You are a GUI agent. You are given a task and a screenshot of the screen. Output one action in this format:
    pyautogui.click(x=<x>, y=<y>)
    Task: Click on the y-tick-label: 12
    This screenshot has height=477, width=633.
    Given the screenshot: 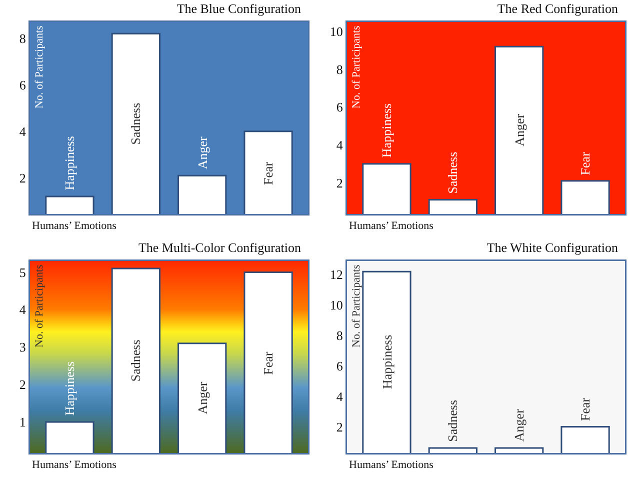 What is the action you would take?
    pyautogui.click(x=336, y=274)
    